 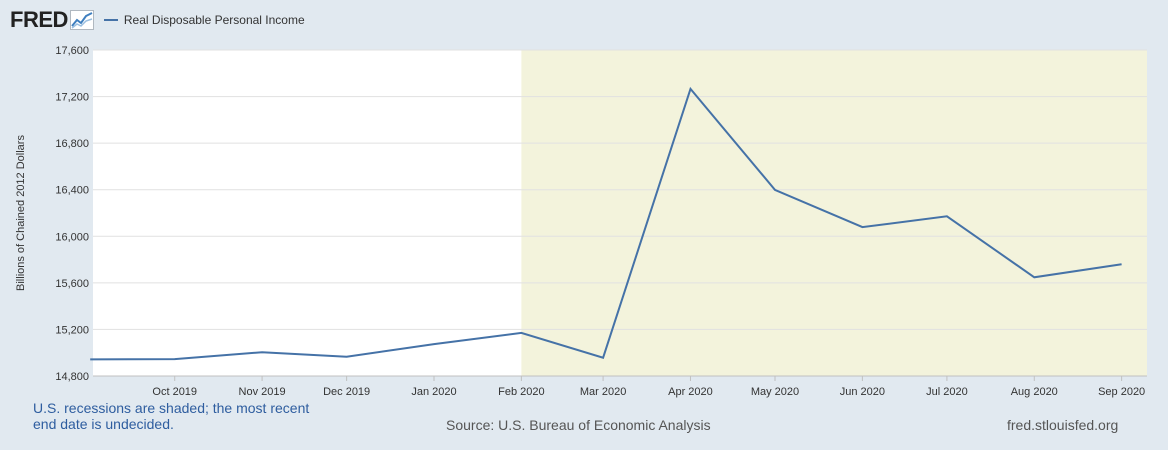 I want to click on source-url: fred.stlouisfed.org, so click(x=1063, y=425).